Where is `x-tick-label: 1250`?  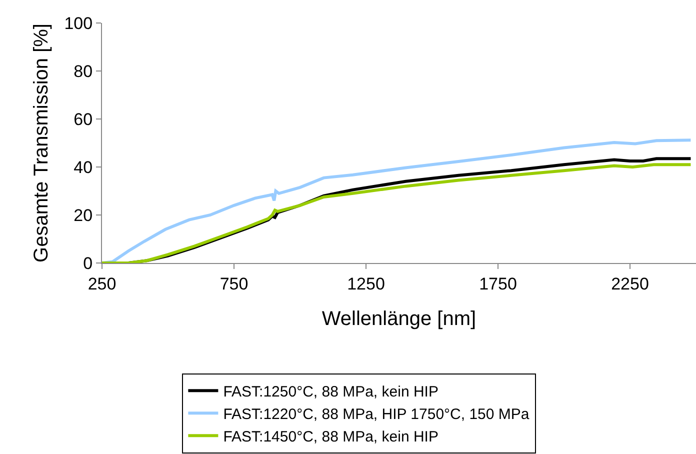
x-tick-label: 1250 is located at coordinates (366, 284).